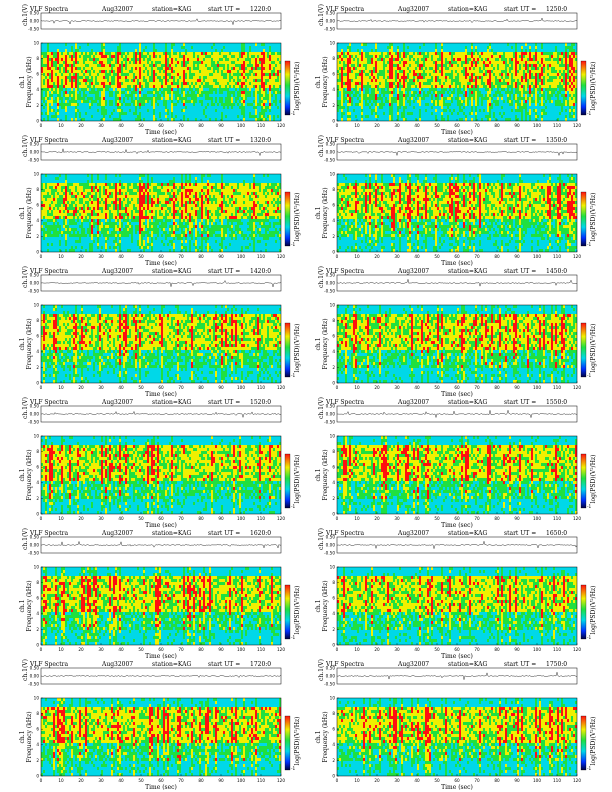  I want to click on time-tick-label: 110, so click(557, 780).